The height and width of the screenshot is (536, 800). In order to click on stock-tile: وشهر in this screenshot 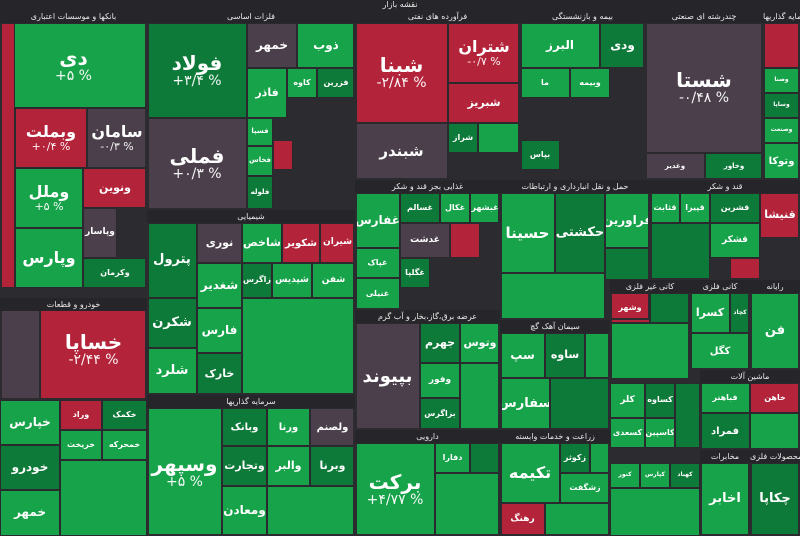, I will do `click(630, 308)`.